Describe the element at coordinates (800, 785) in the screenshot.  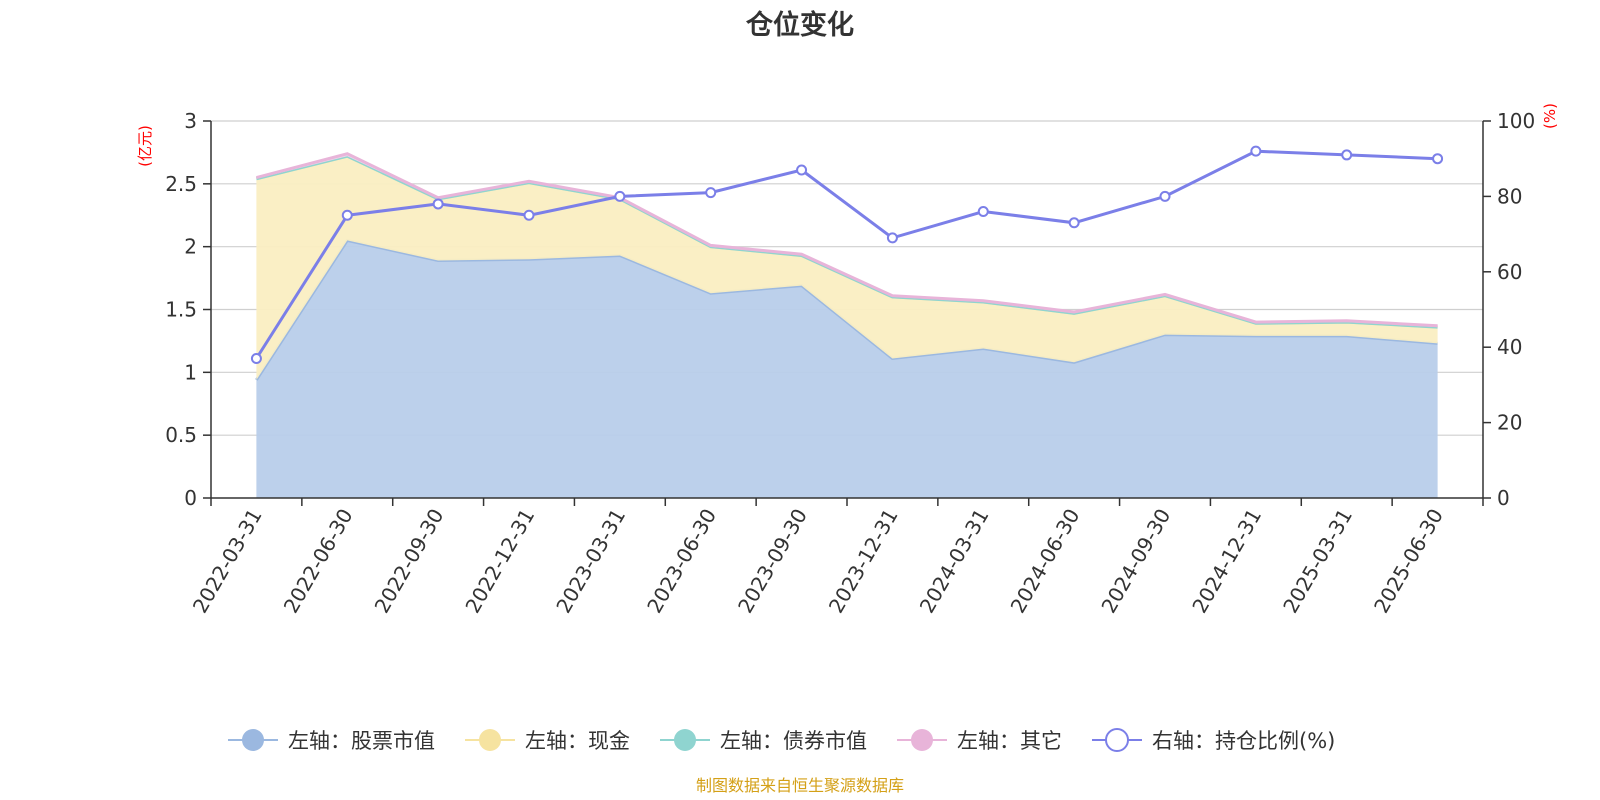
I see `source-note: 制图数据来自恒生聚源数据库` at that location.